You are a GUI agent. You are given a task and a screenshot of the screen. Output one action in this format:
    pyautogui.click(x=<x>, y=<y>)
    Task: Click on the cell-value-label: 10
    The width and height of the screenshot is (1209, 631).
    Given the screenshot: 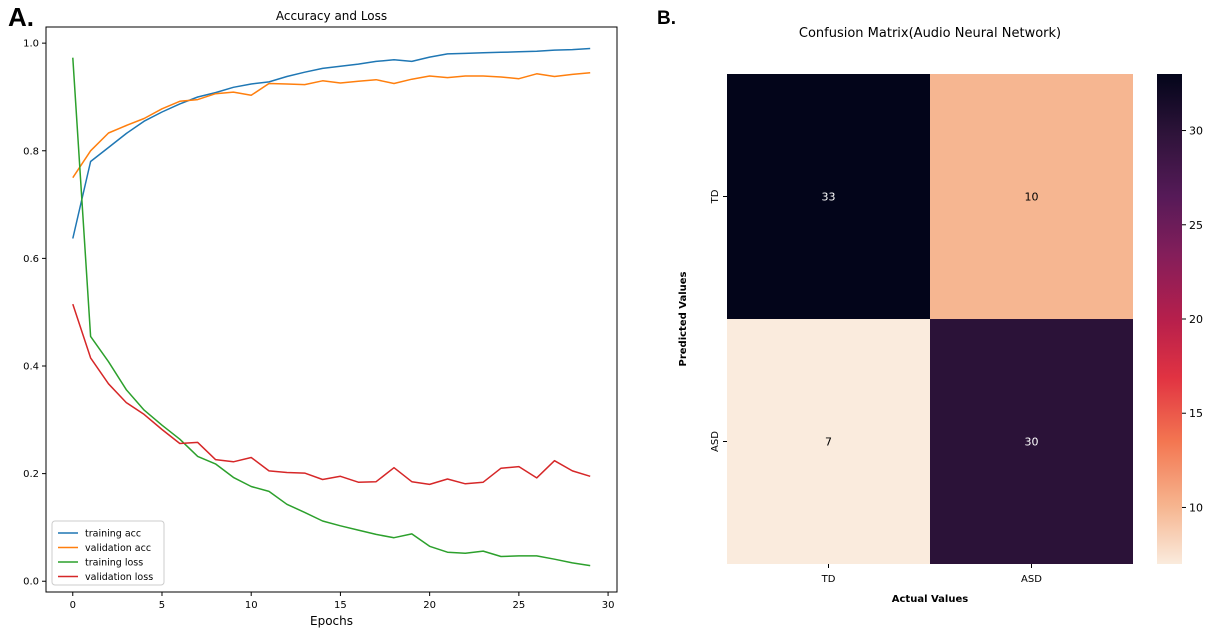 What is the action you would take?
    pyautogui.click(x=1032, y=197)
    